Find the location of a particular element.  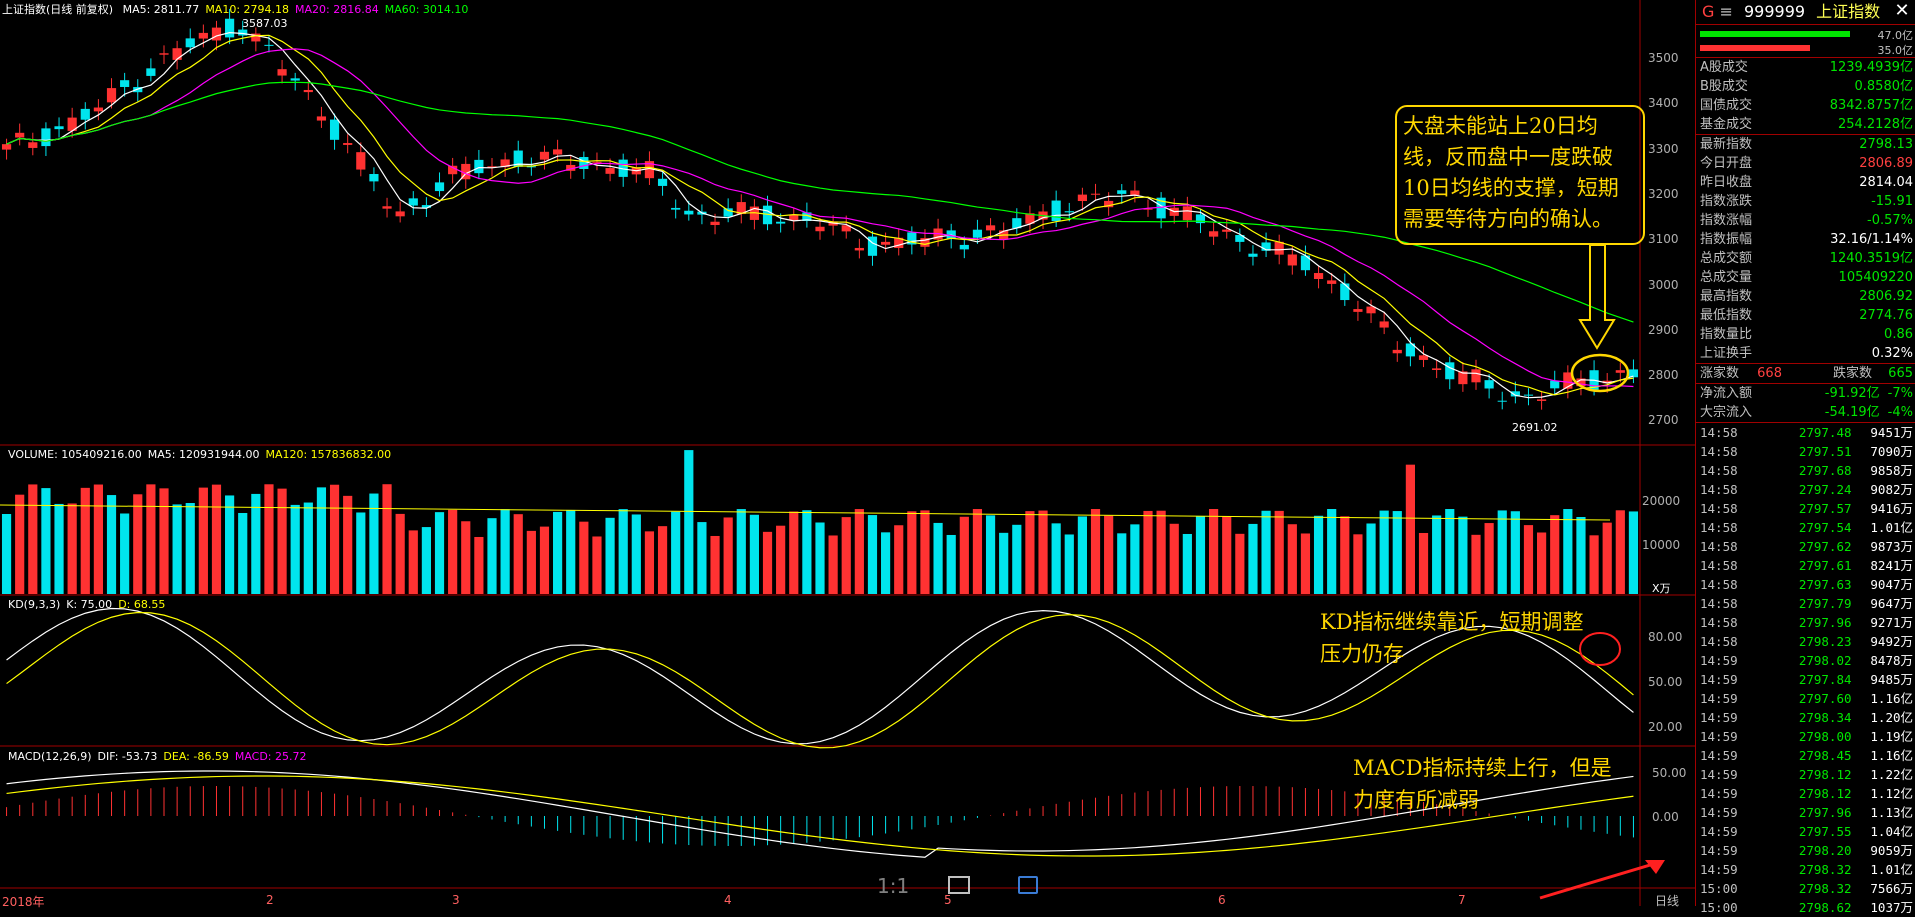

tick-price: 2797.79 is located at coordinates (1825, 603).